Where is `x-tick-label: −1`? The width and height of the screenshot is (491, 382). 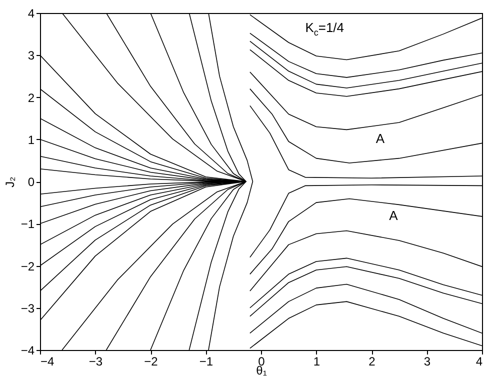 x-tick-label: −1 is located at coordinates (206, 361).